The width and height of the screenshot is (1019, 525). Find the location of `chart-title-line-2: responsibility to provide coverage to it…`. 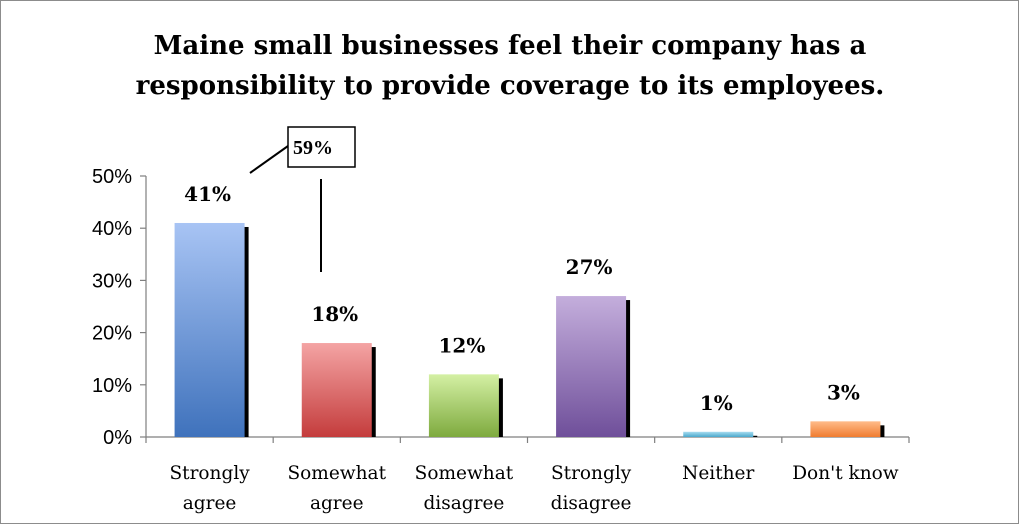

chart-title-line-2: responsibility to provide coverage to it… is located at coordinates (510, 86).